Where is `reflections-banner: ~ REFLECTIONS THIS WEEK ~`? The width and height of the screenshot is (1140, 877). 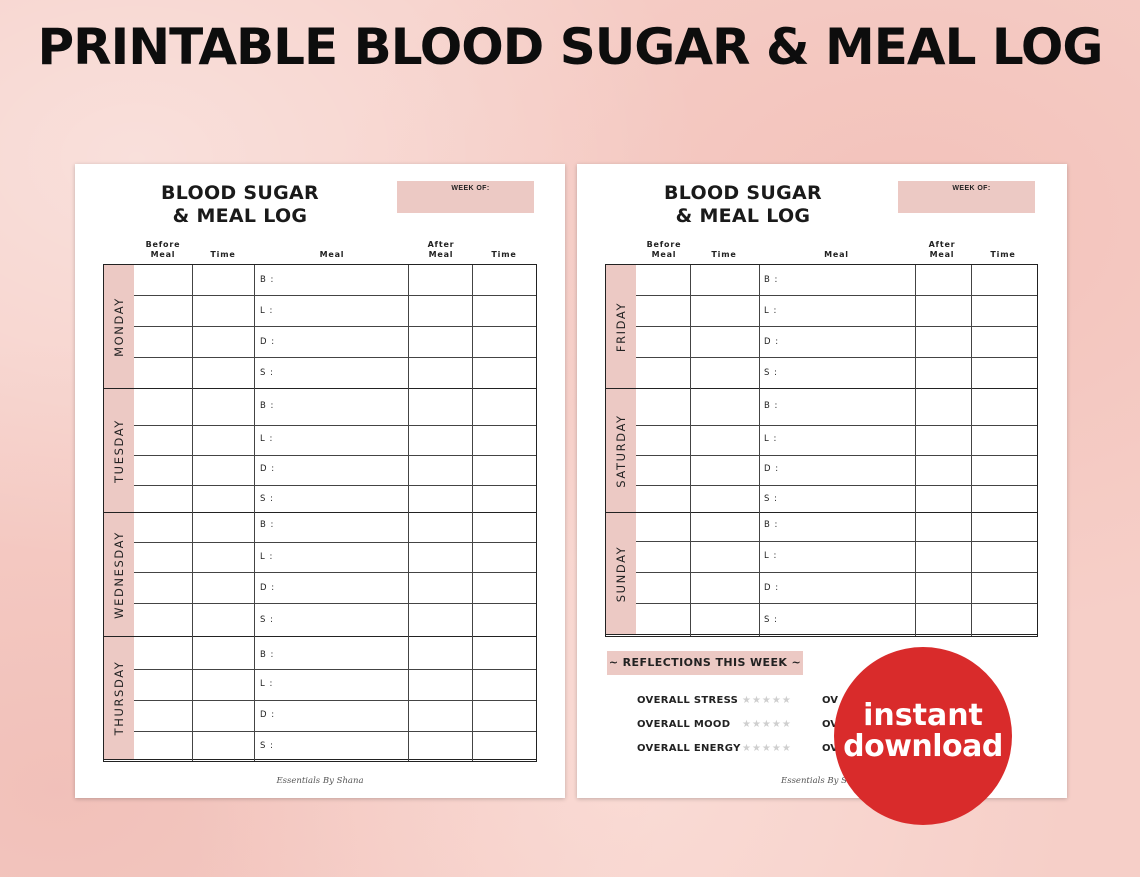
reflections-banner: ~ REFLECTIONS THIS WEEK ~ is located at coordinates (705, 663).